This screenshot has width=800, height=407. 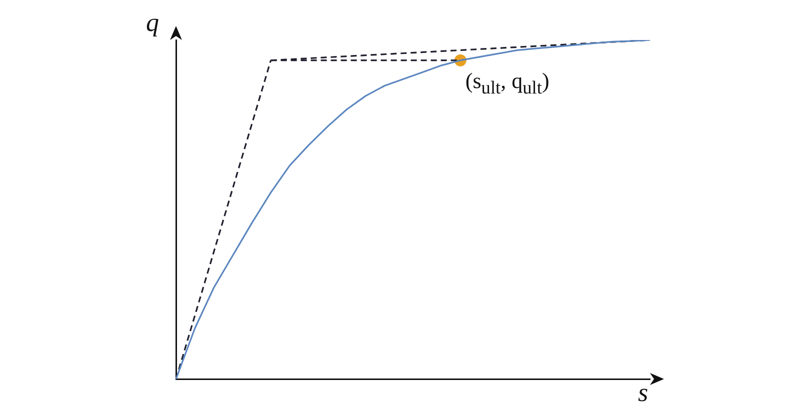 I want to click on annotation: (s$_{ult}$, q$_{ult}$), so click(x=507, y=83).